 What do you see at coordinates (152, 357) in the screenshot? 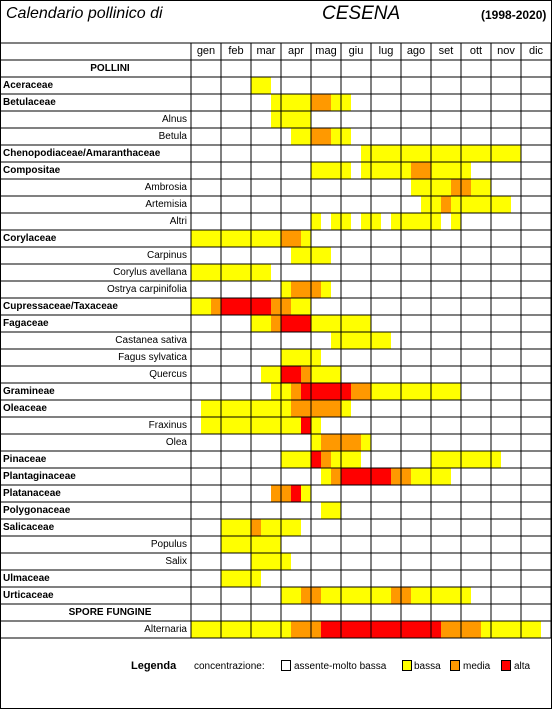
I see `species-label: Fagus sylvatica` at bounding box center [152, 357].